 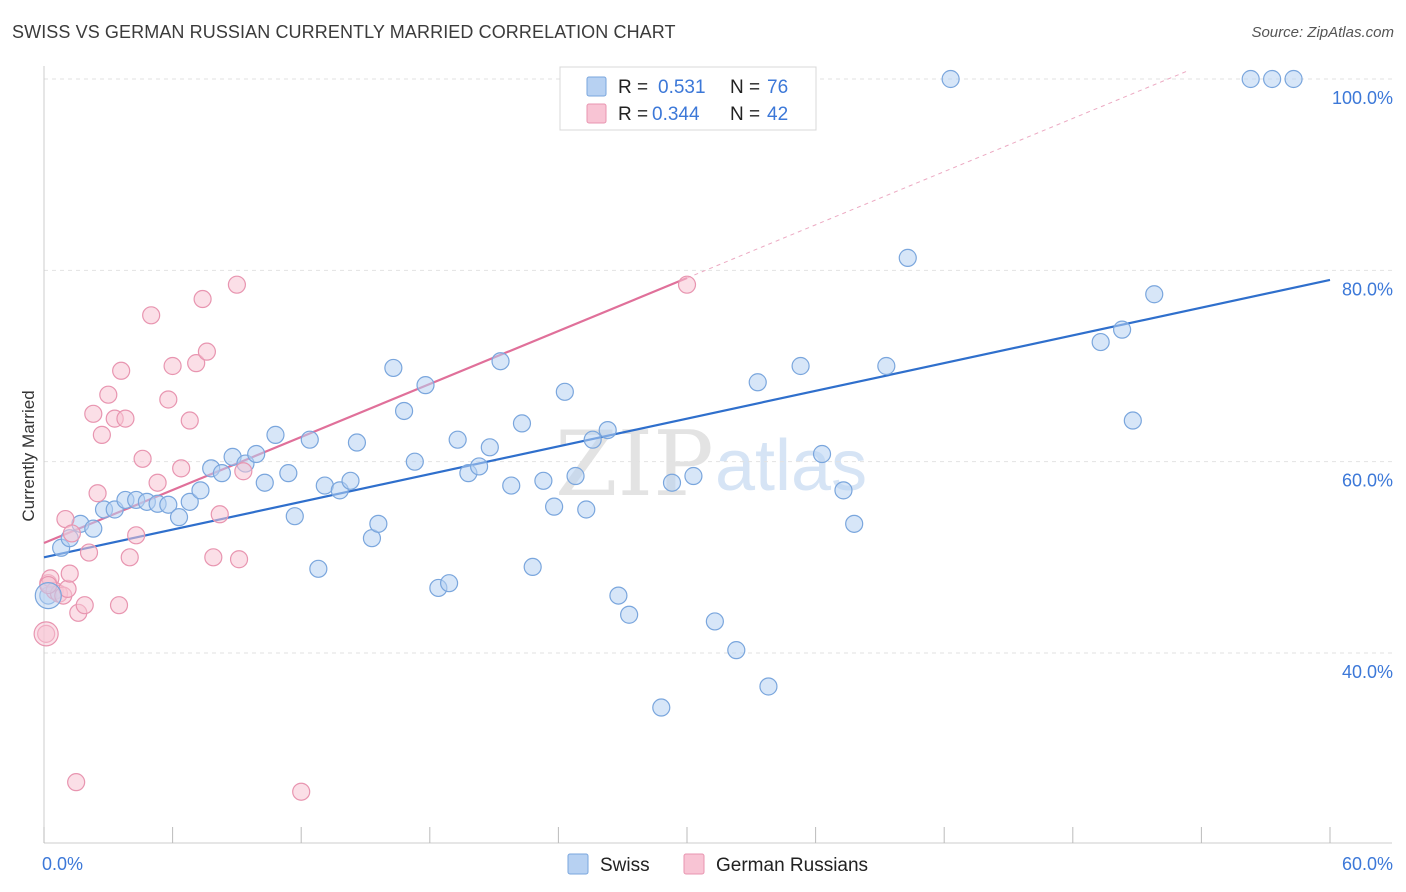 What do you see at coordinates (633, 87) in the screenshot?
I see `legend-r-label-swiss: R =` at bounding box center [633, 87].